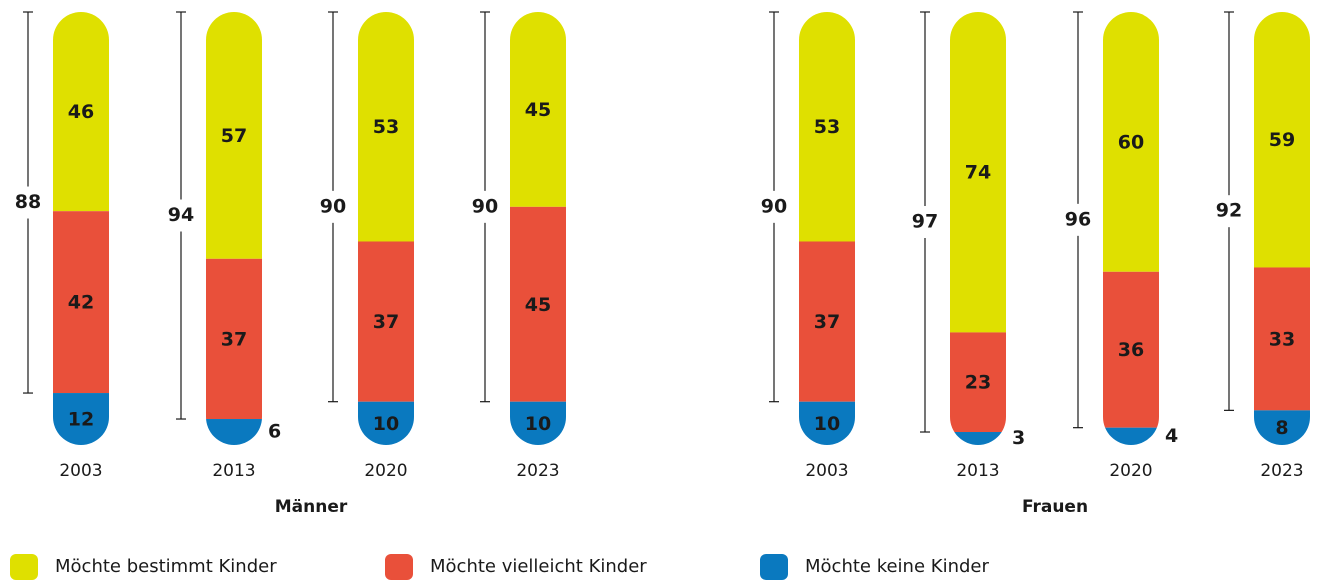 The height and width of the screenshot is (582, 1321). Describe the element at coordinates (538, 566) in the screenshot. I see `legend-label: Möchte vielleicht Kinder` at that location.